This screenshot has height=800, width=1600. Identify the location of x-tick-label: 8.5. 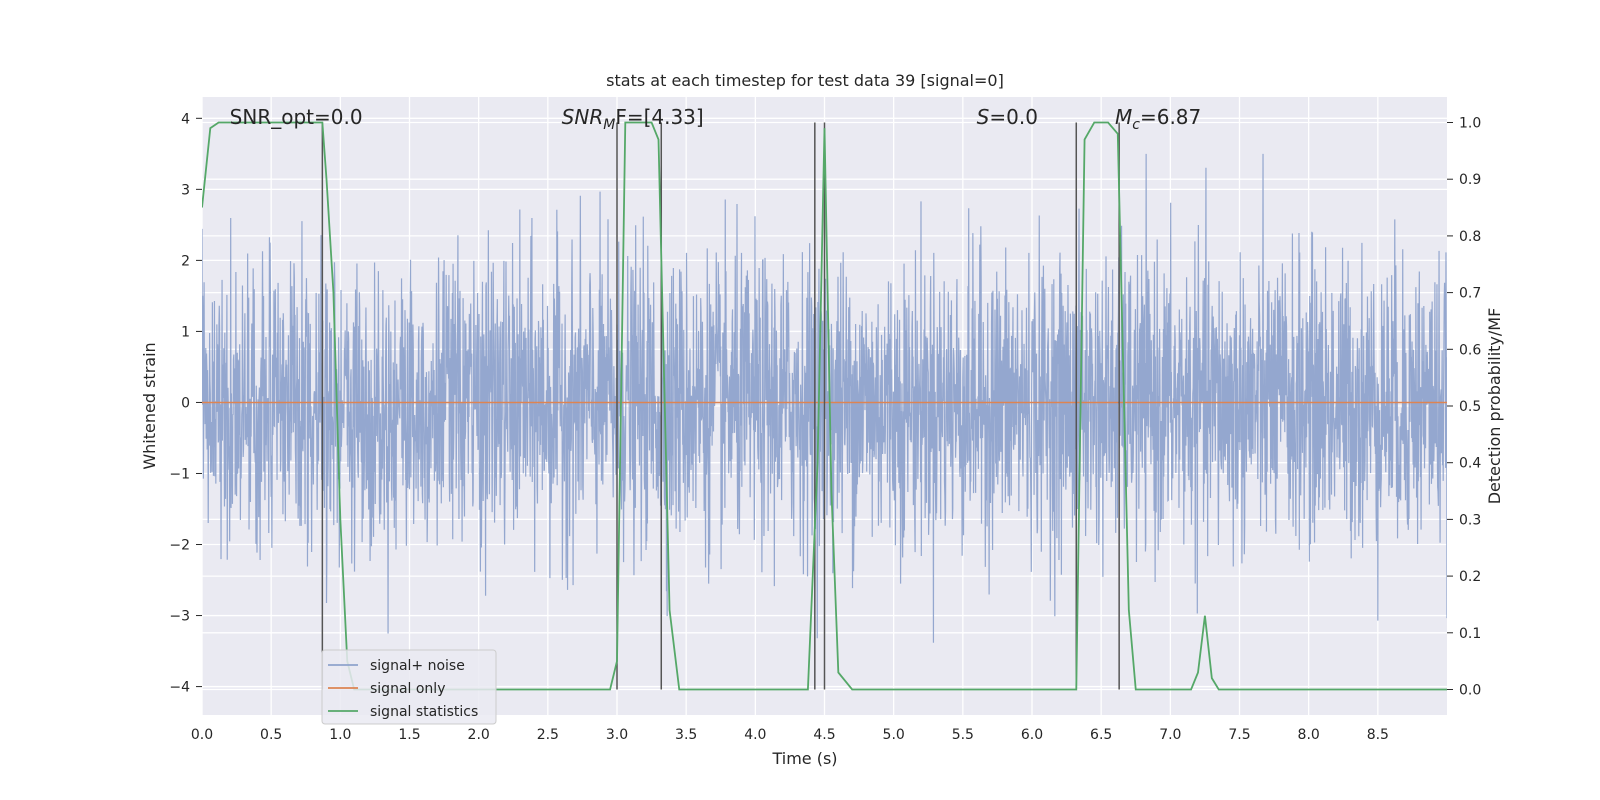
(1378, 735).